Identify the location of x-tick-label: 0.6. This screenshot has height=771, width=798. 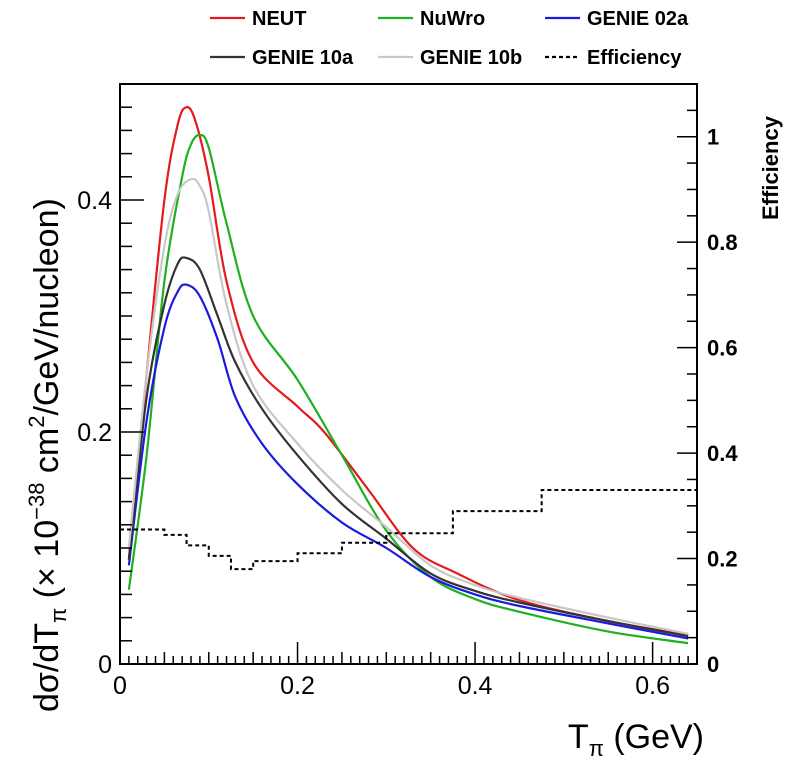
(652, 686).